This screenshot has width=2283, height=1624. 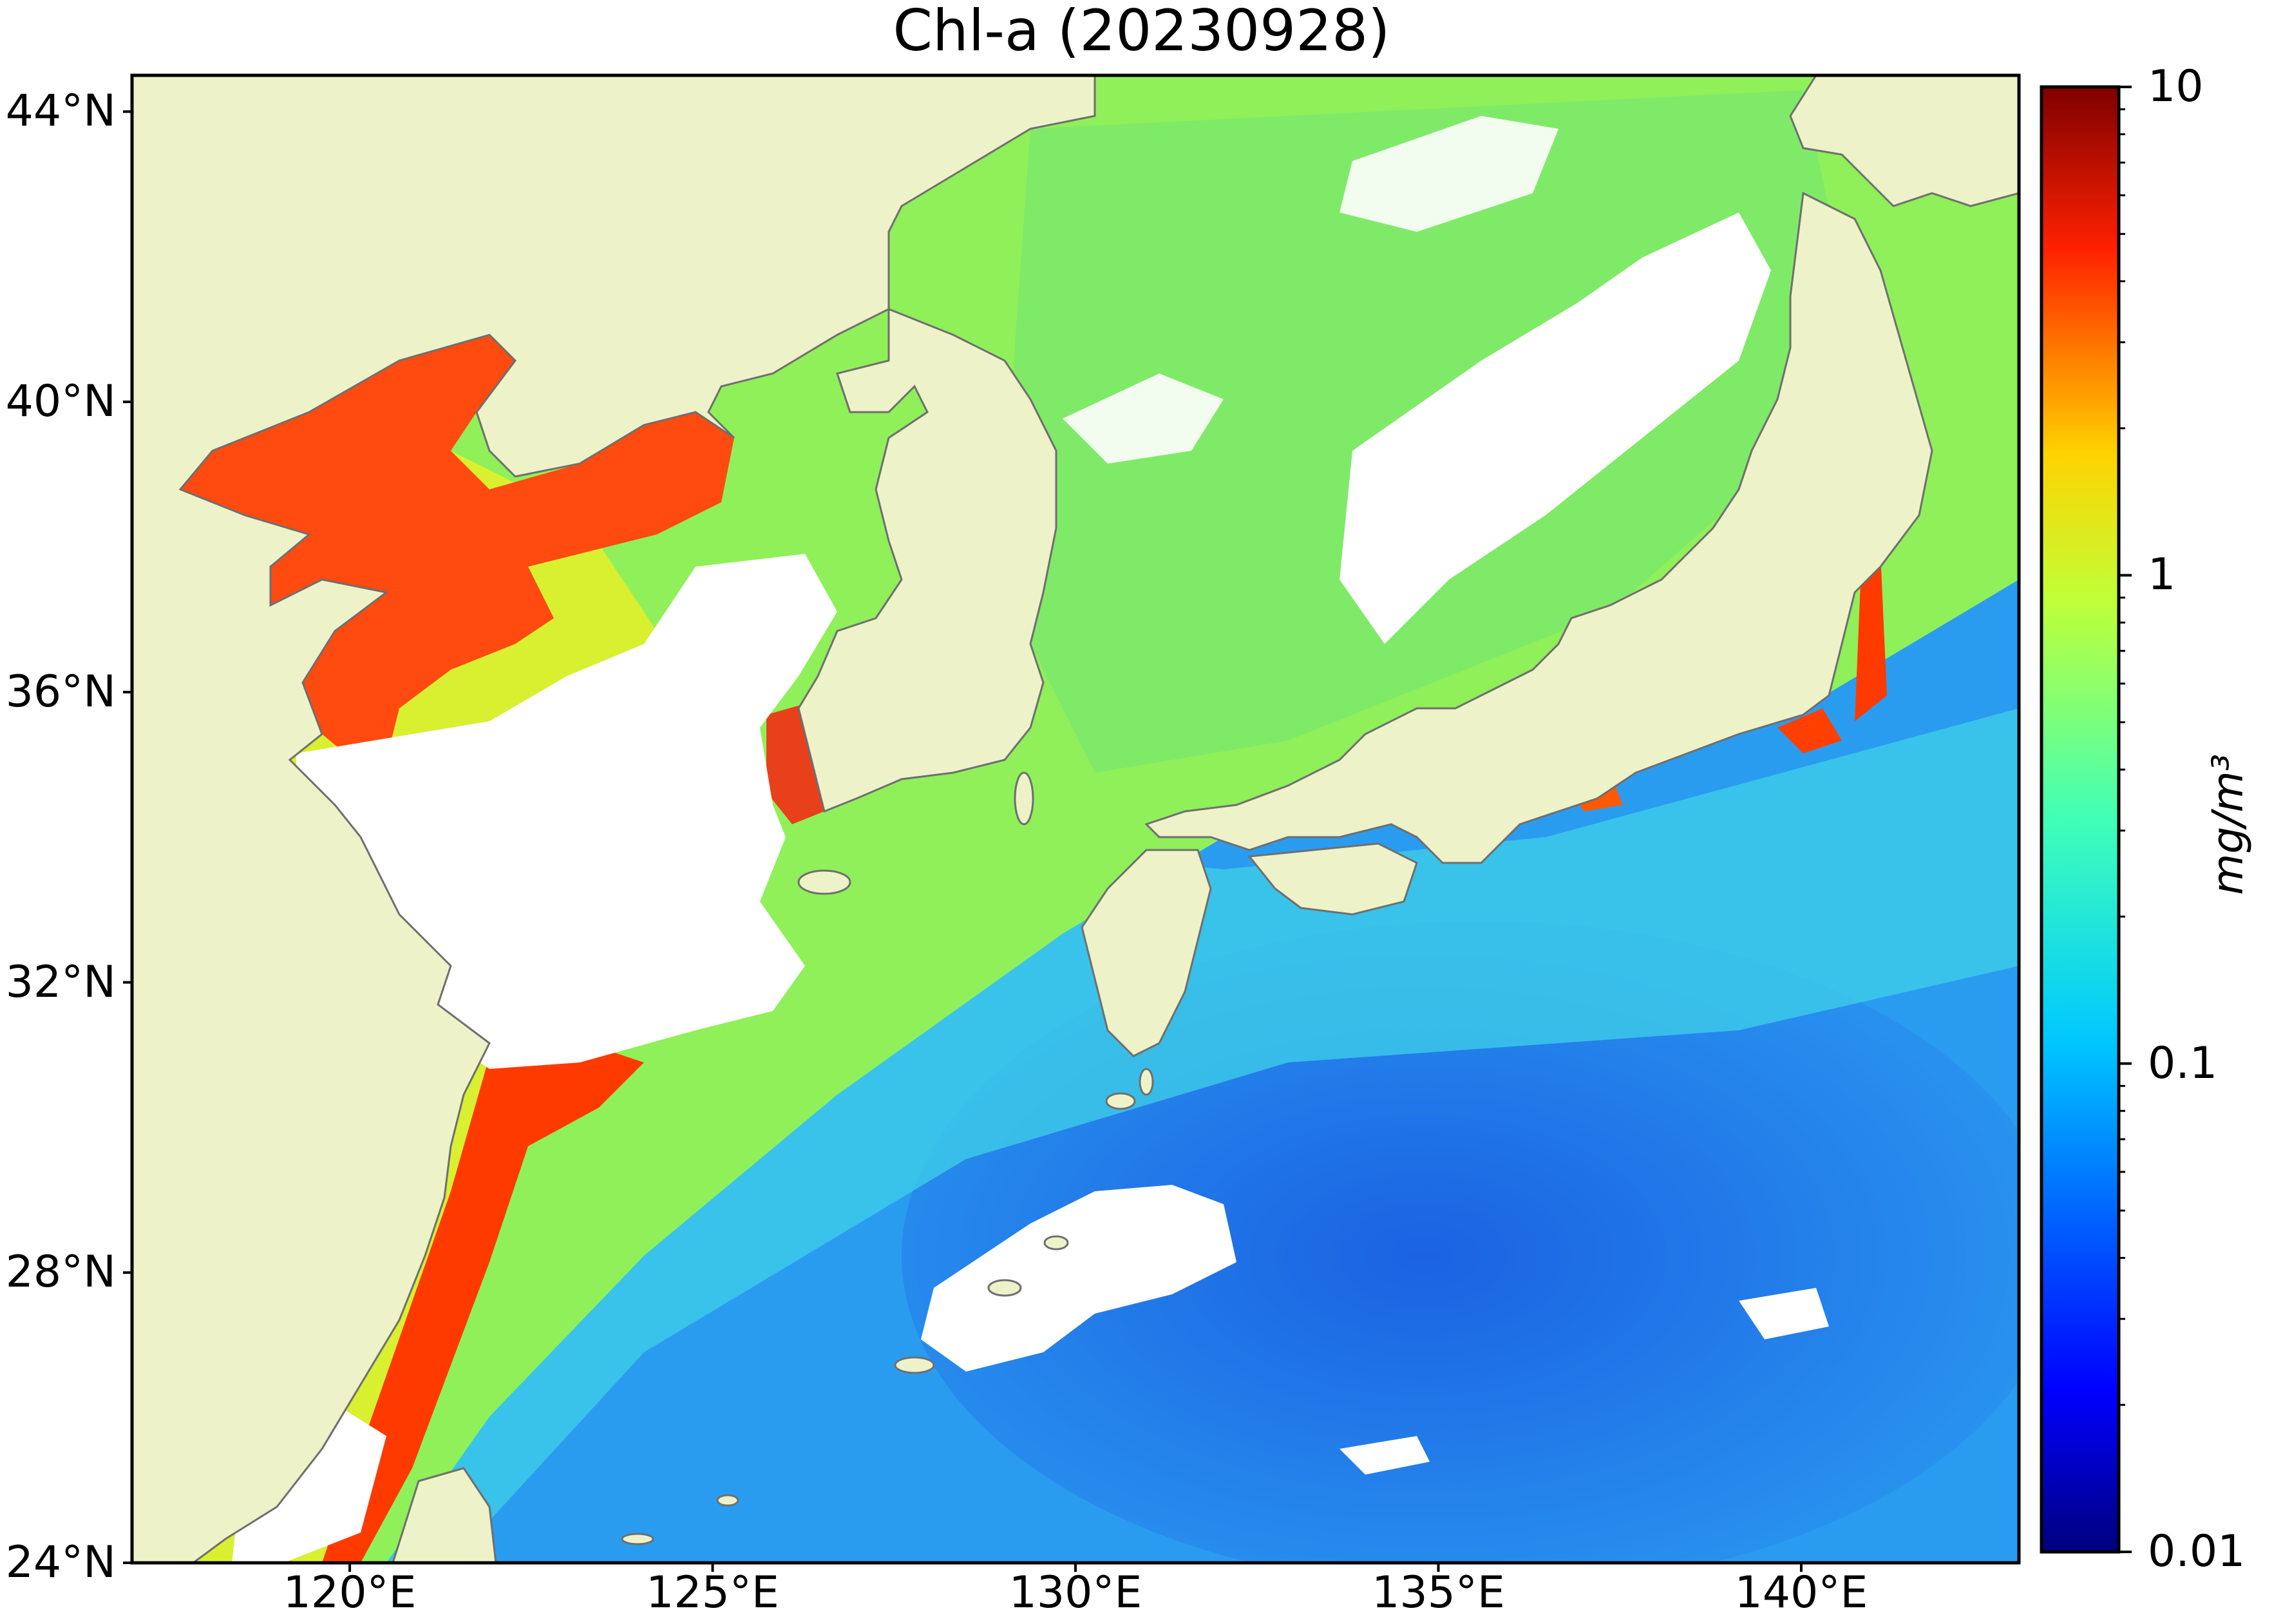 I want to click on ryukyu-islands, so click(x=887, y=1158).